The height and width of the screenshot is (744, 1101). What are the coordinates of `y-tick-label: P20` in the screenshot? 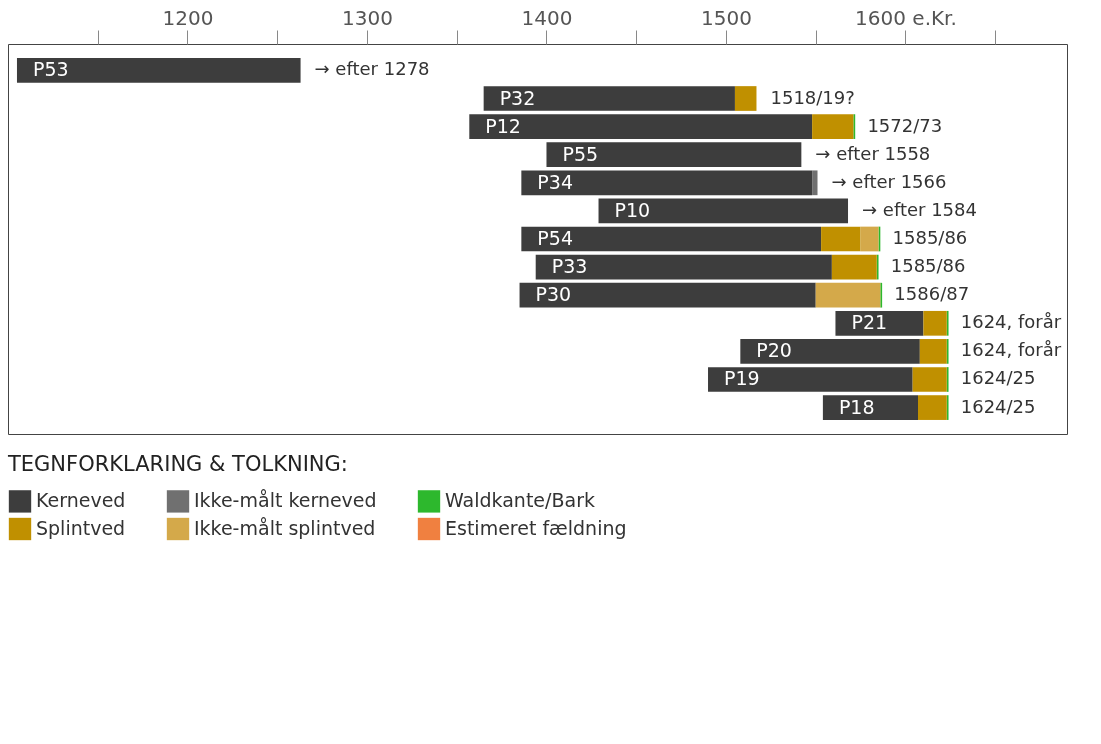 It's located at (774, 350).